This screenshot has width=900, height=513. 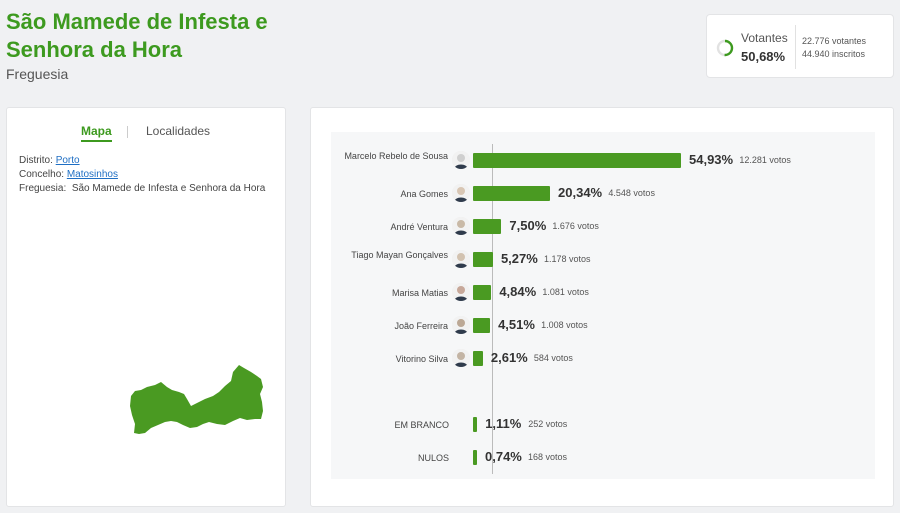 What do you see at coordinates (763, 56) in the screenshot?
I see `turnout-percent: 50,68%` at bounding box center [763, 56].